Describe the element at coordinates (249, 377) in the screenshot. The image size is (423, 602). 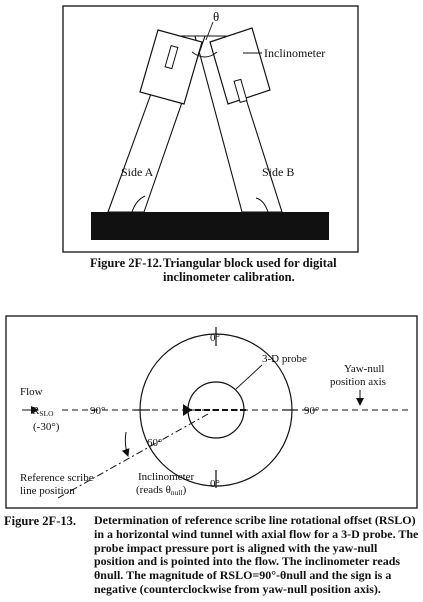
I see `probe-leader` at that location.